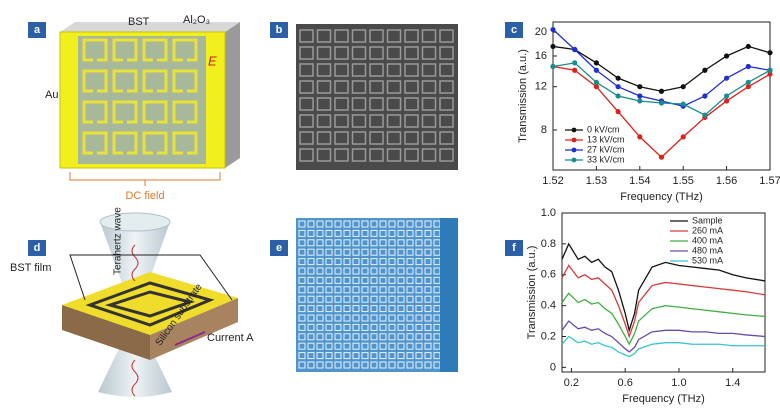 The image size is (780, 411). What do you see at coordinates (639, 181) in the screenshot?
I see `x-tick-label: 1.54` at bounding box center [639, 181].